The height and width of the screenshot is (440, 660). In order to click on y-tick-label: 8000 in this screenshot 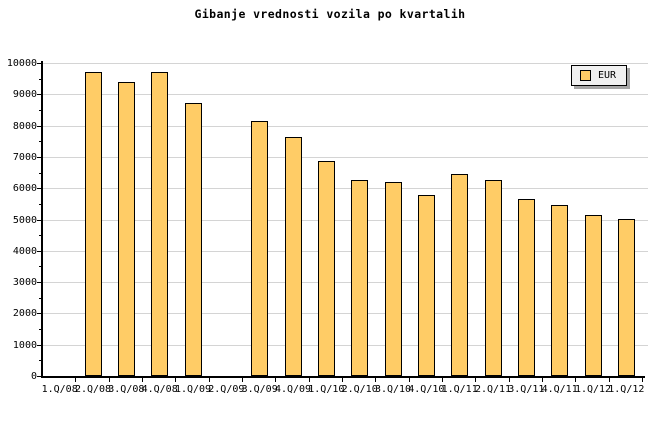, I will do `click(24, 126)`.